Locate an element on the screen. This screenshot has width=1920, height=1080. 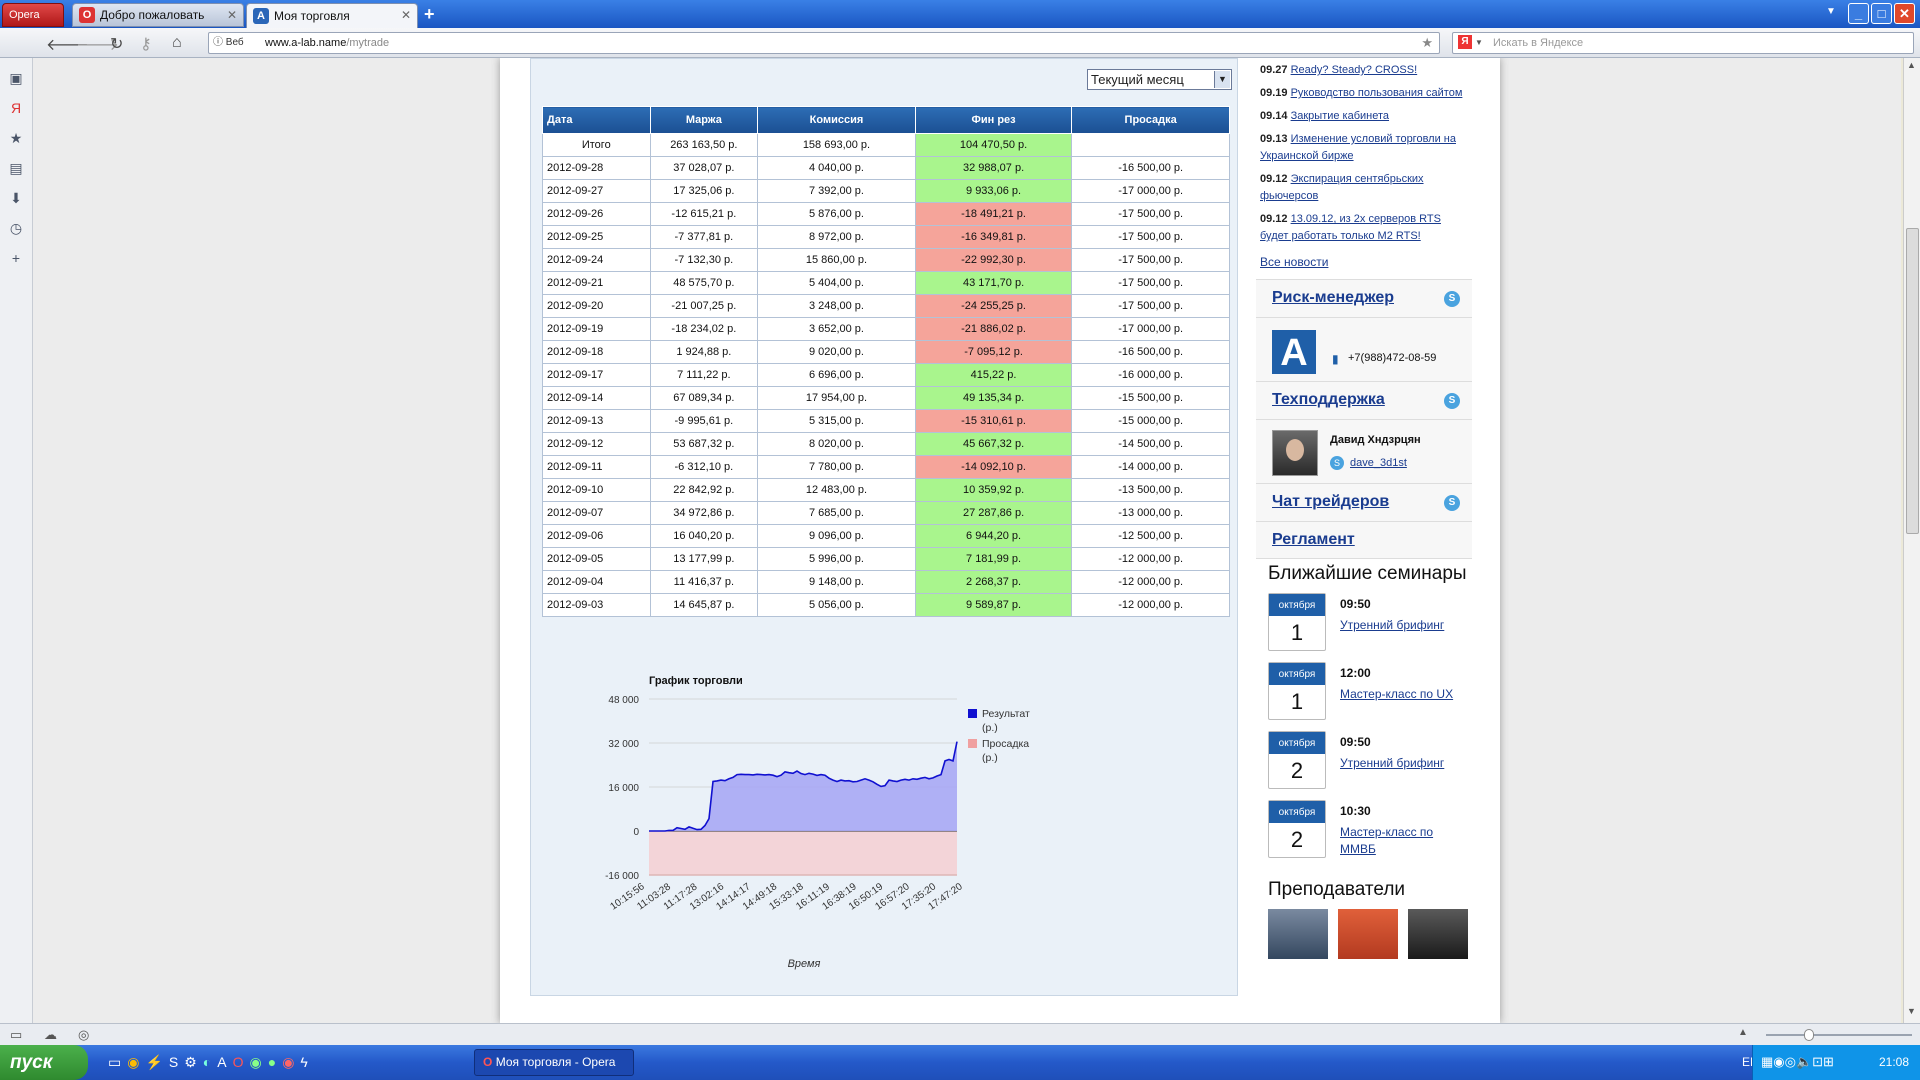
app-icon: ● is located at coordinates (272, 1062).